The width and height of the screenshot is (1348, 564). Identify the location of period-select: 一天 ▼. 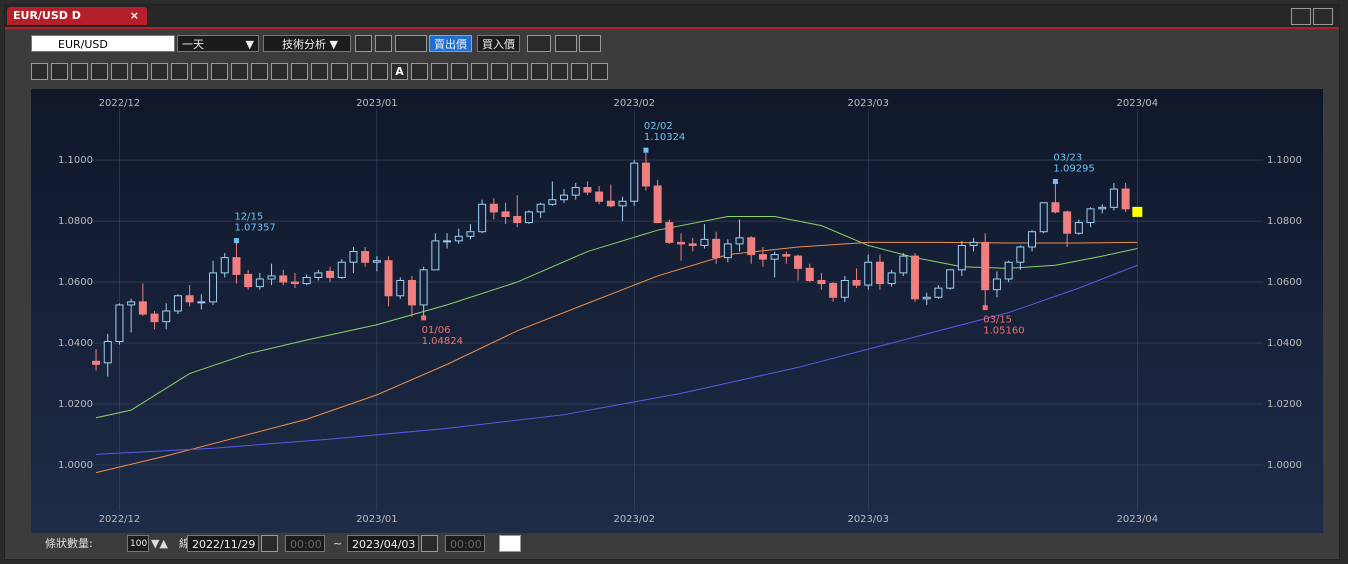
(218, 43).